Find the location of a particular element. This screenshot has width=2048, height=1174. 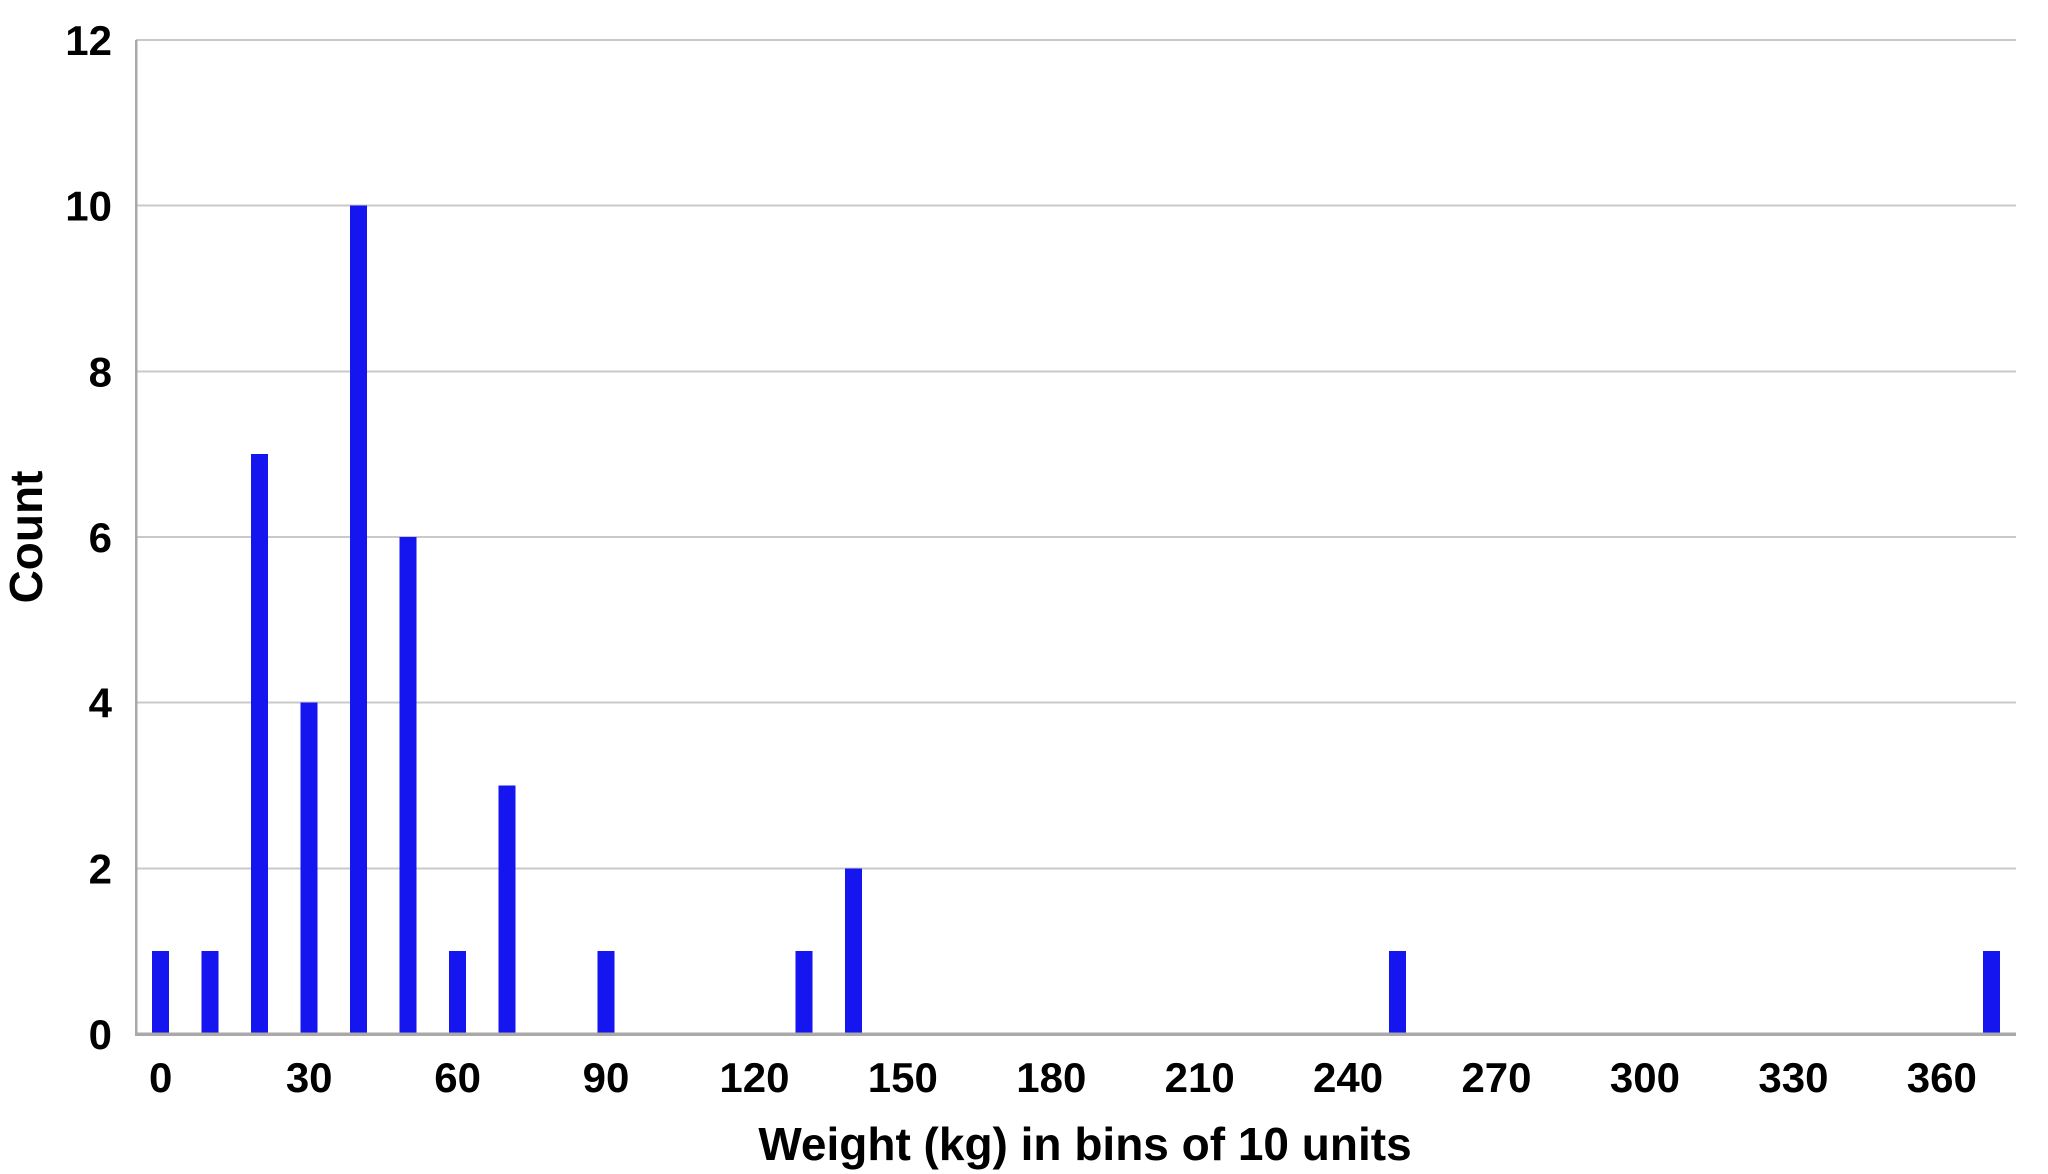

x-tick-label-240: 240 is located at coordinates (1348, 1077).